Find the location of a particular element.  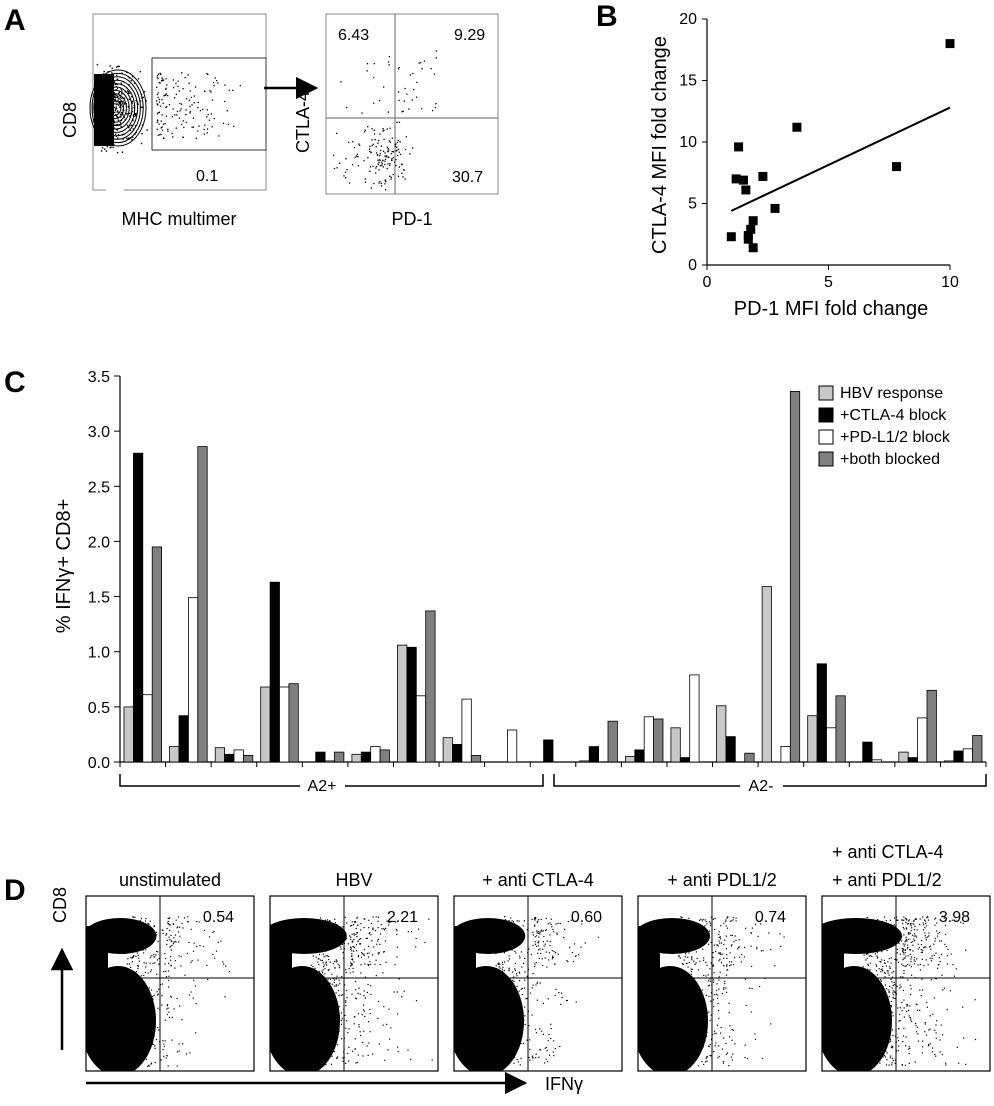

panel-d-plot-events is located at coordinates (158, 993).